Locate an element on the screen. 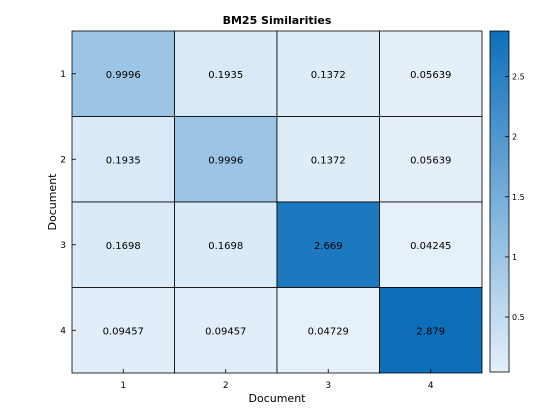  colorbar-ticks: 0.5 1 1.5 2 2.5 is located at coordinates (515, 197).